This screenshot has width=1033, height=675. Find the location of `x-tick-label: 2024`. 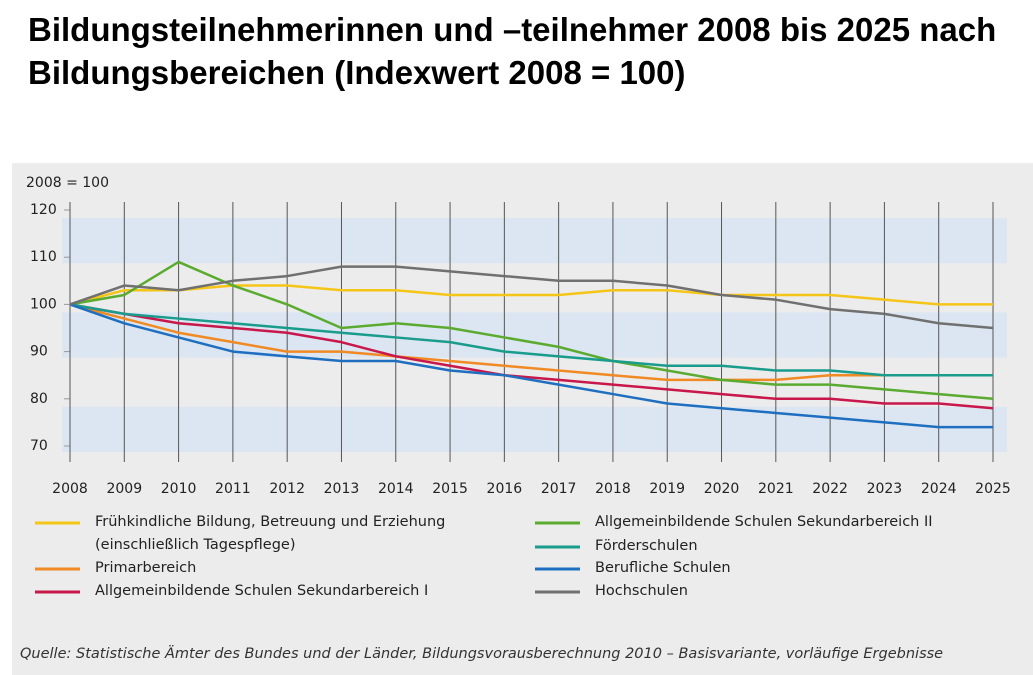

x-tick-label: 2024 is located at coordinates (939, 489).